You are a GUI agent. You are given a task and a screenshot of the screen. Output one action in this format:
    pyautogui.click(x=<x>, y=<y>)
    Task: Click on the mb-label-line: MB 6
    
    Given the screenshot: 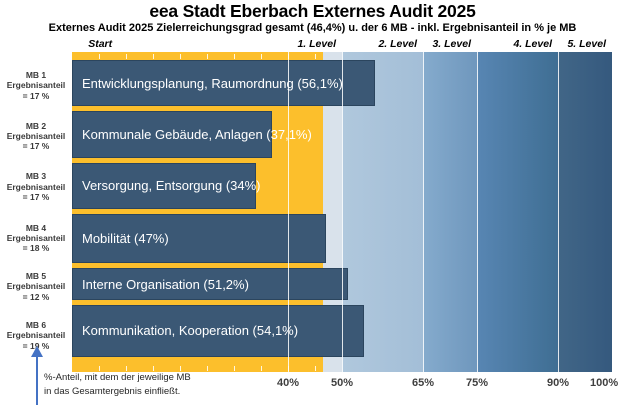 What is the action you would take?
    pyautogui.click(x=36, y=324)
    